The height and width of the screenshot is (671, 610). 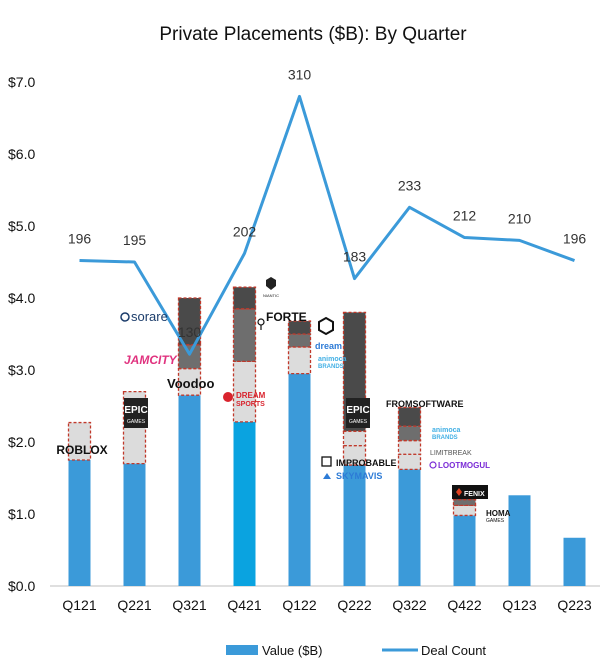 What do you see at coordinates (446, 430) in the screenshot?
I see `animoca-q322-line1: animoca` at bounding box center [446, 430].